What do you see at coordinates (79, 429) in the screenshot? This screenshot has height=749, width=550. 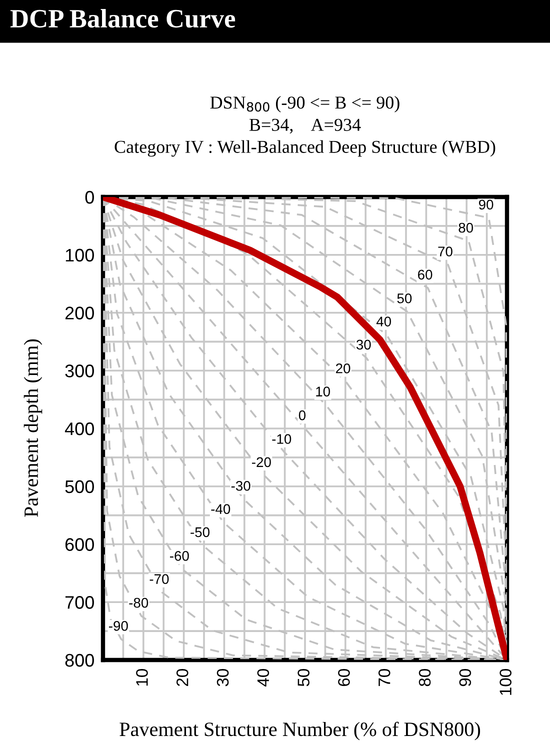 I see `y-tick-label: 400` at bounding box center [79, 429].